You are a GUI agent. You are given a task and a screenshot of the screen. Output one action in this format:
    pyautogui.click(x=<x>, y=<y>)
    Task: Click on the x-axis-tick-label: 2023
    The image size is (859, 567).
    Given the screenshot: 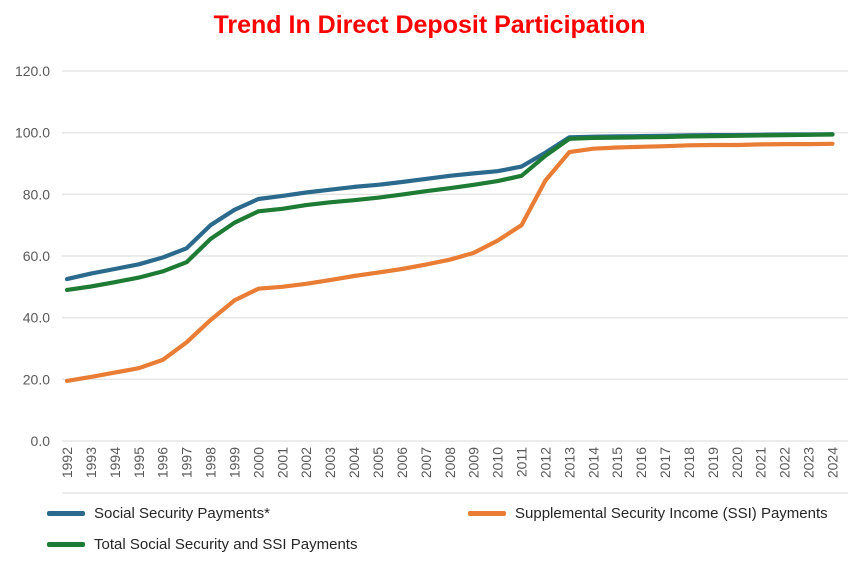 What is the action you would take?
    pyautogui.click(x=809, y=462)
    